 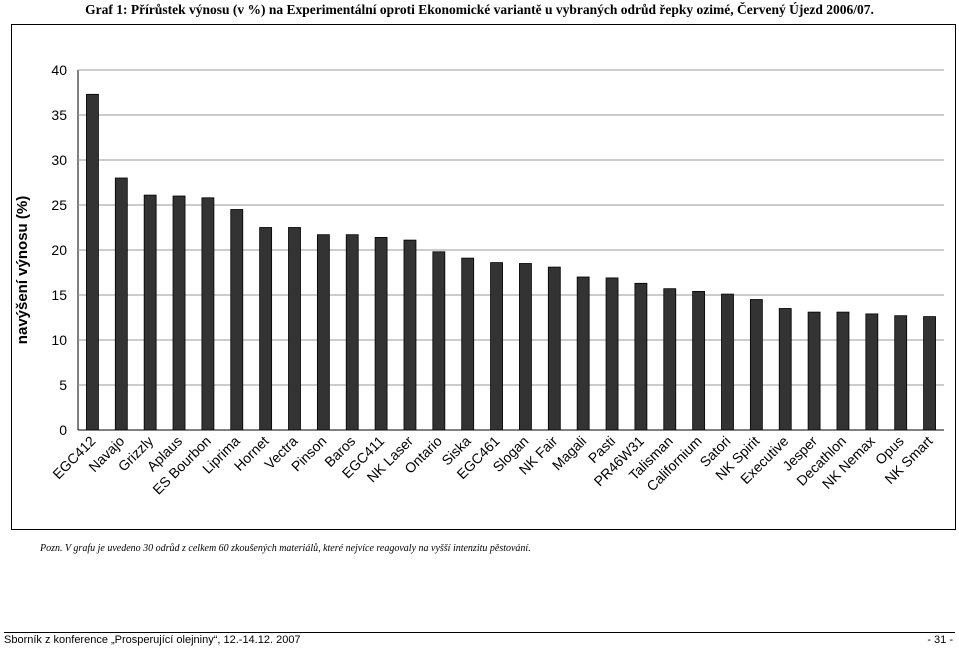 I want to click on bar-hornet, so click(x=266, y=329).